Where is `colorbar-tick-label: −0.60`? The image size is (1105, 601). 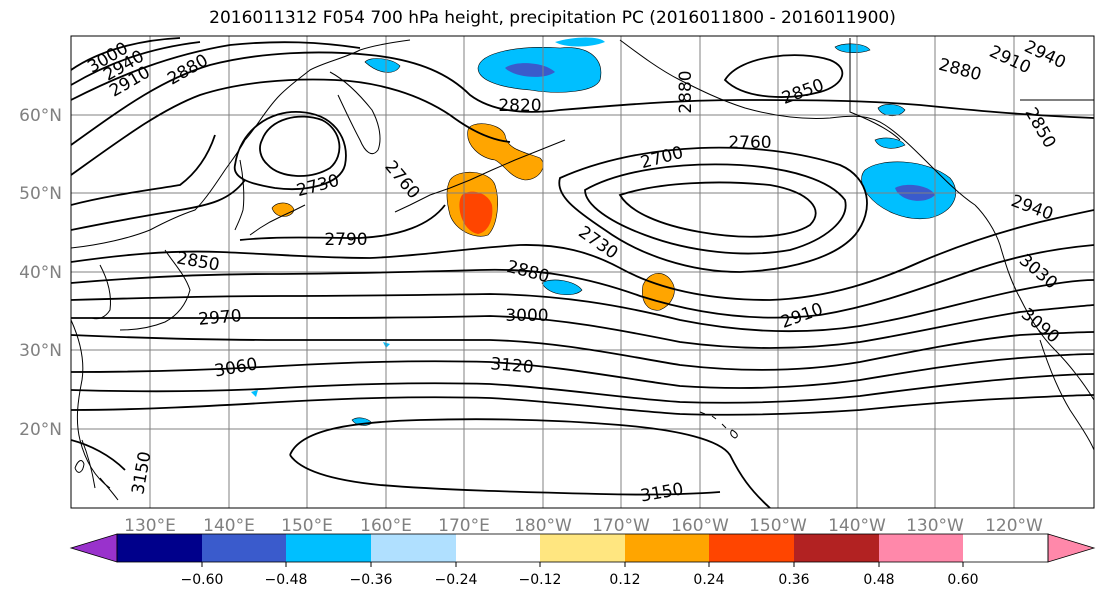
colorbar-tick-label: −0.60 is located at coordinates (202, 580).